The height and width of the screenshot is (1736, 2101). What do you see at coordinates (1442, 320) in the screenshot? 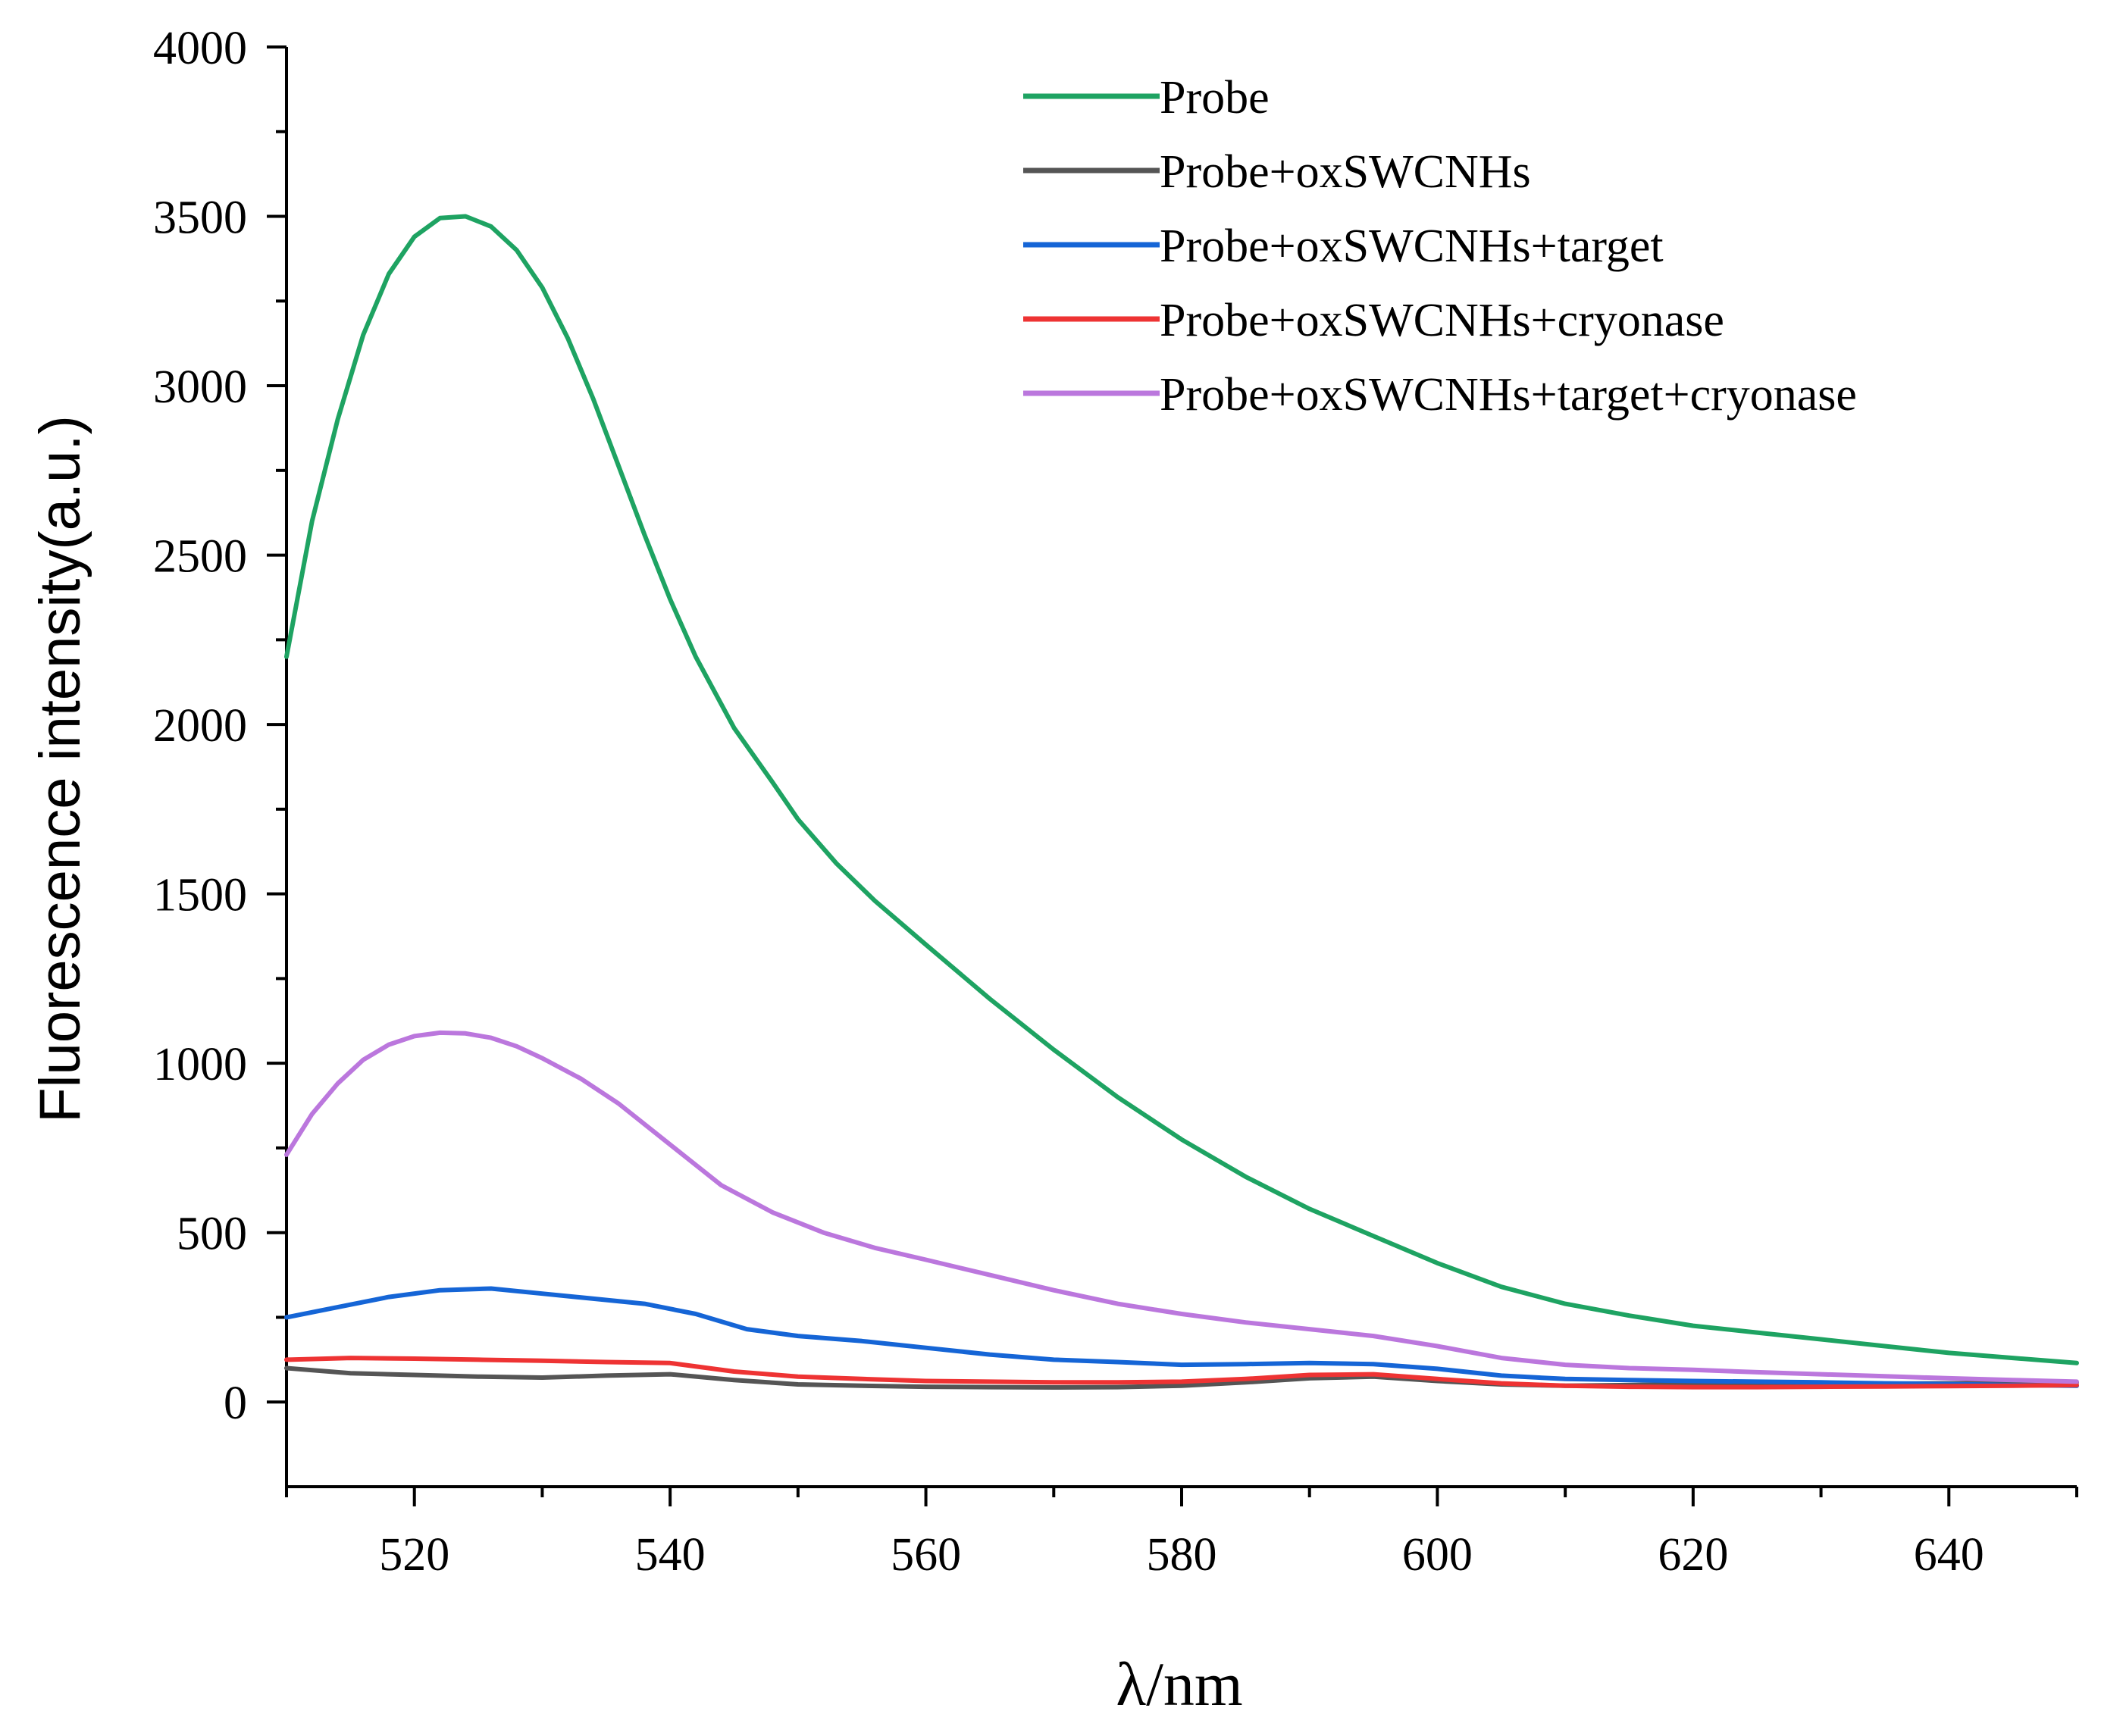
I see `legend-label-4: Probe+oxSWCNHs+cryonase` at bounding box center [1442, 320].